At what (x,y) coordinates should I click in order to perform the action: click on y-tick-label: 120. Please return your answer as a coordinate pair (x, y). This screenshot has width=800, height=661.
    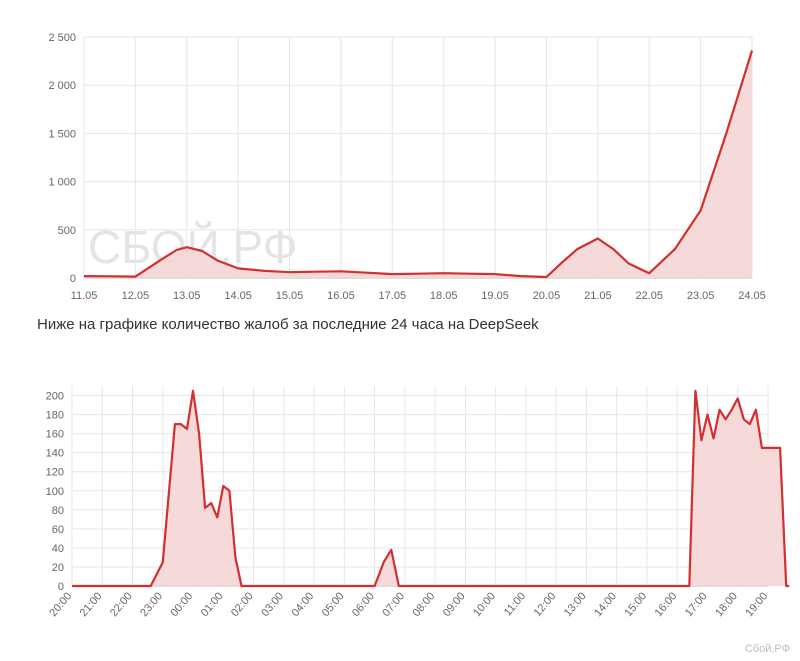
    Looking at the image, I should click on (55, 473).